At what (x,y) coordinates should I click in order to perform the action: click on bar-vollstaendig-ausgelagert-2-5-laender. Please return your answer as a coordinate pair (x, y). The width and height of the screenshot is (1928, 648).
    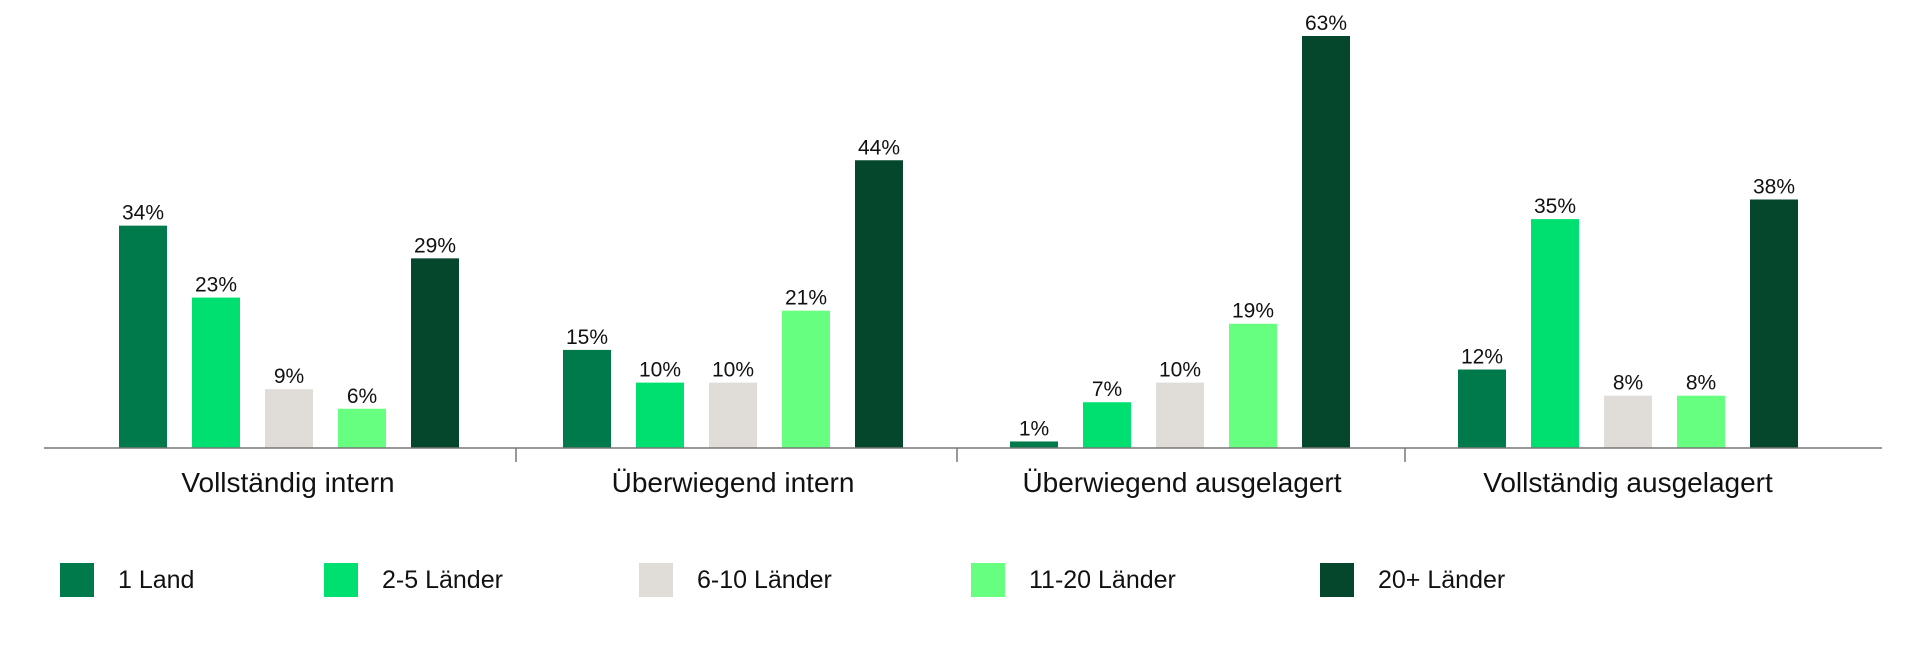
    Looking at the image, I should click on (1555, 333).